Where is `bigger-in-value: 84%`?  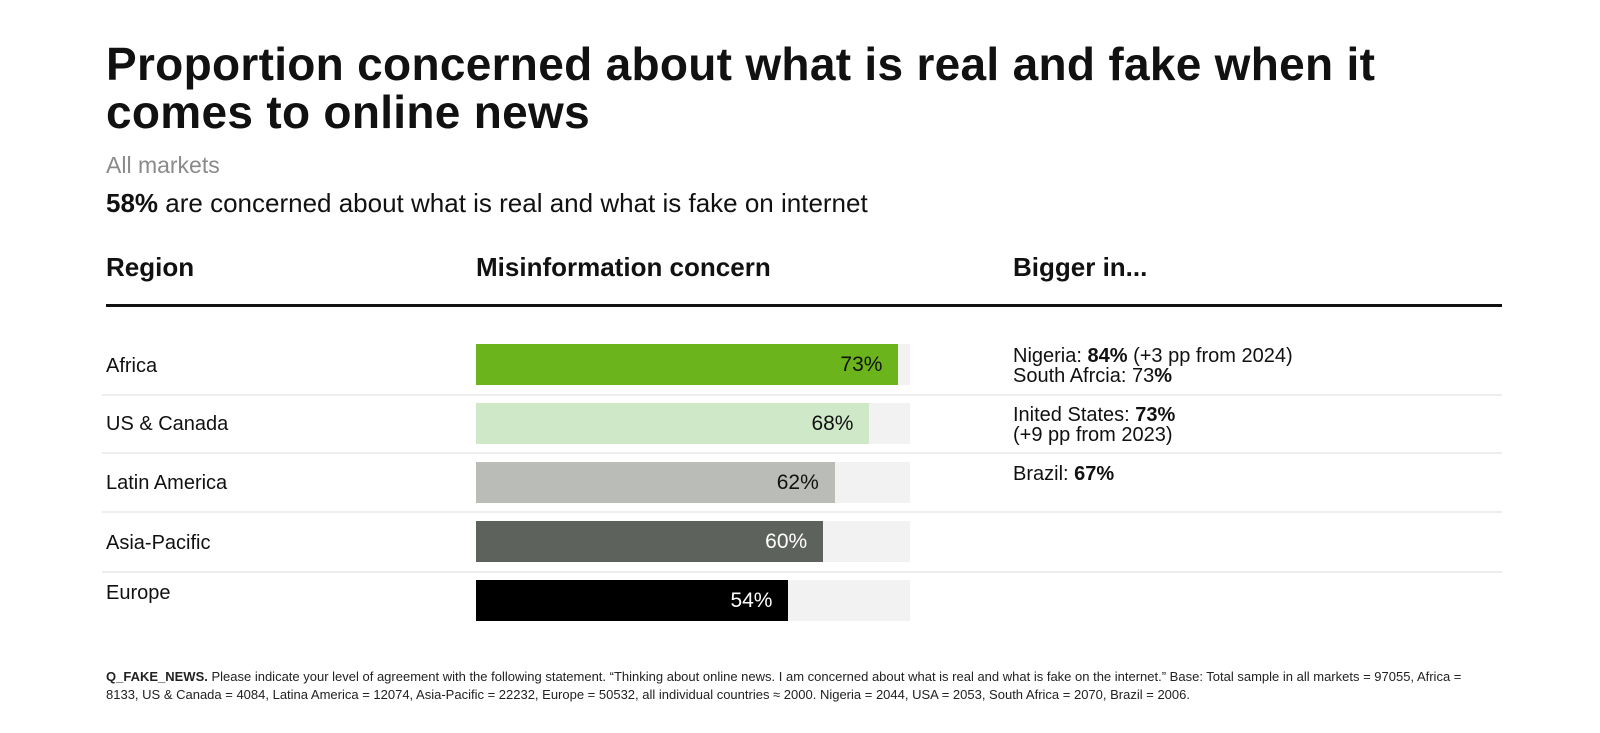 bigger-in-value: 84% is located at coordinates (1107, 356).